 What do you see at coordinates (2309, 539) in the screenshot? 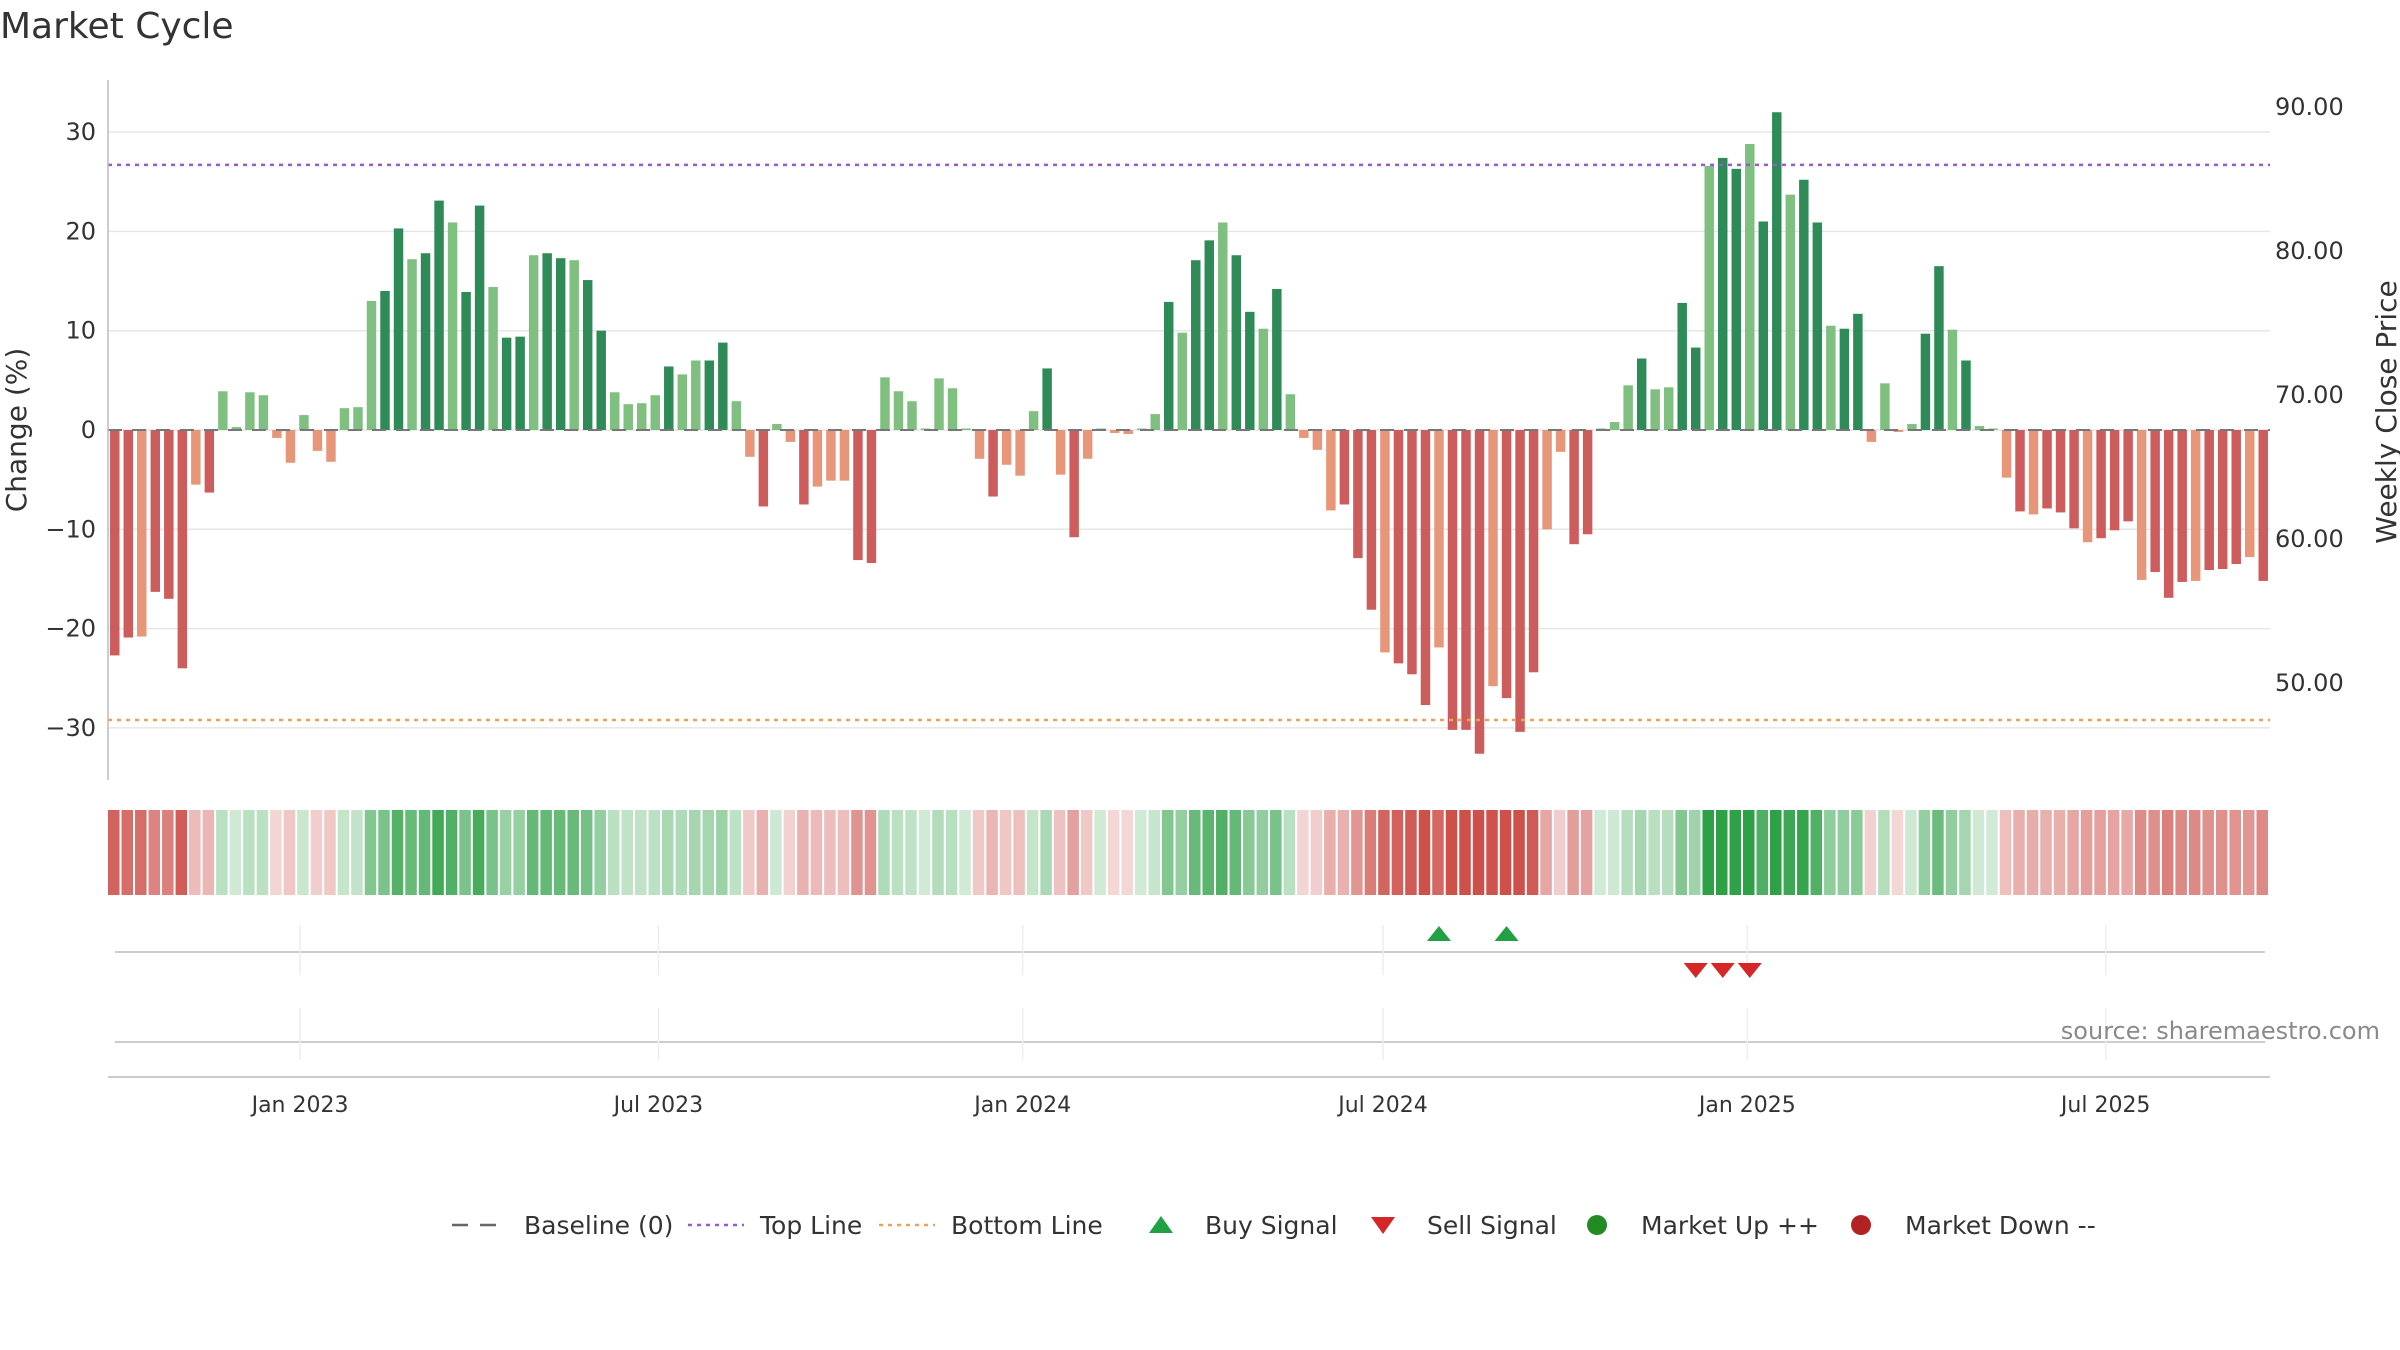
I see `y2-tick-label: 60.00` at bounding box center [2309, 539].